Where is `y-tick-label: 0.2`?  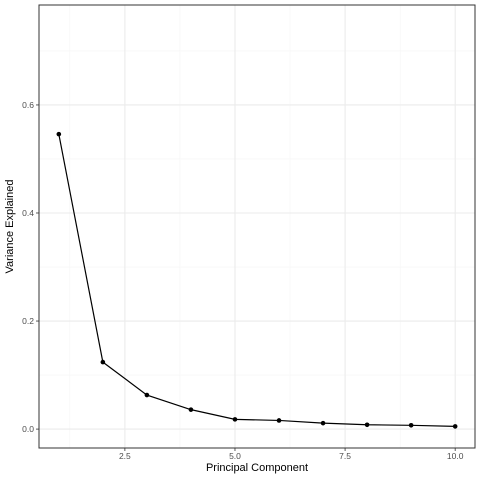 y-tick-label: 0.2 is located at coordinates (28, 321).